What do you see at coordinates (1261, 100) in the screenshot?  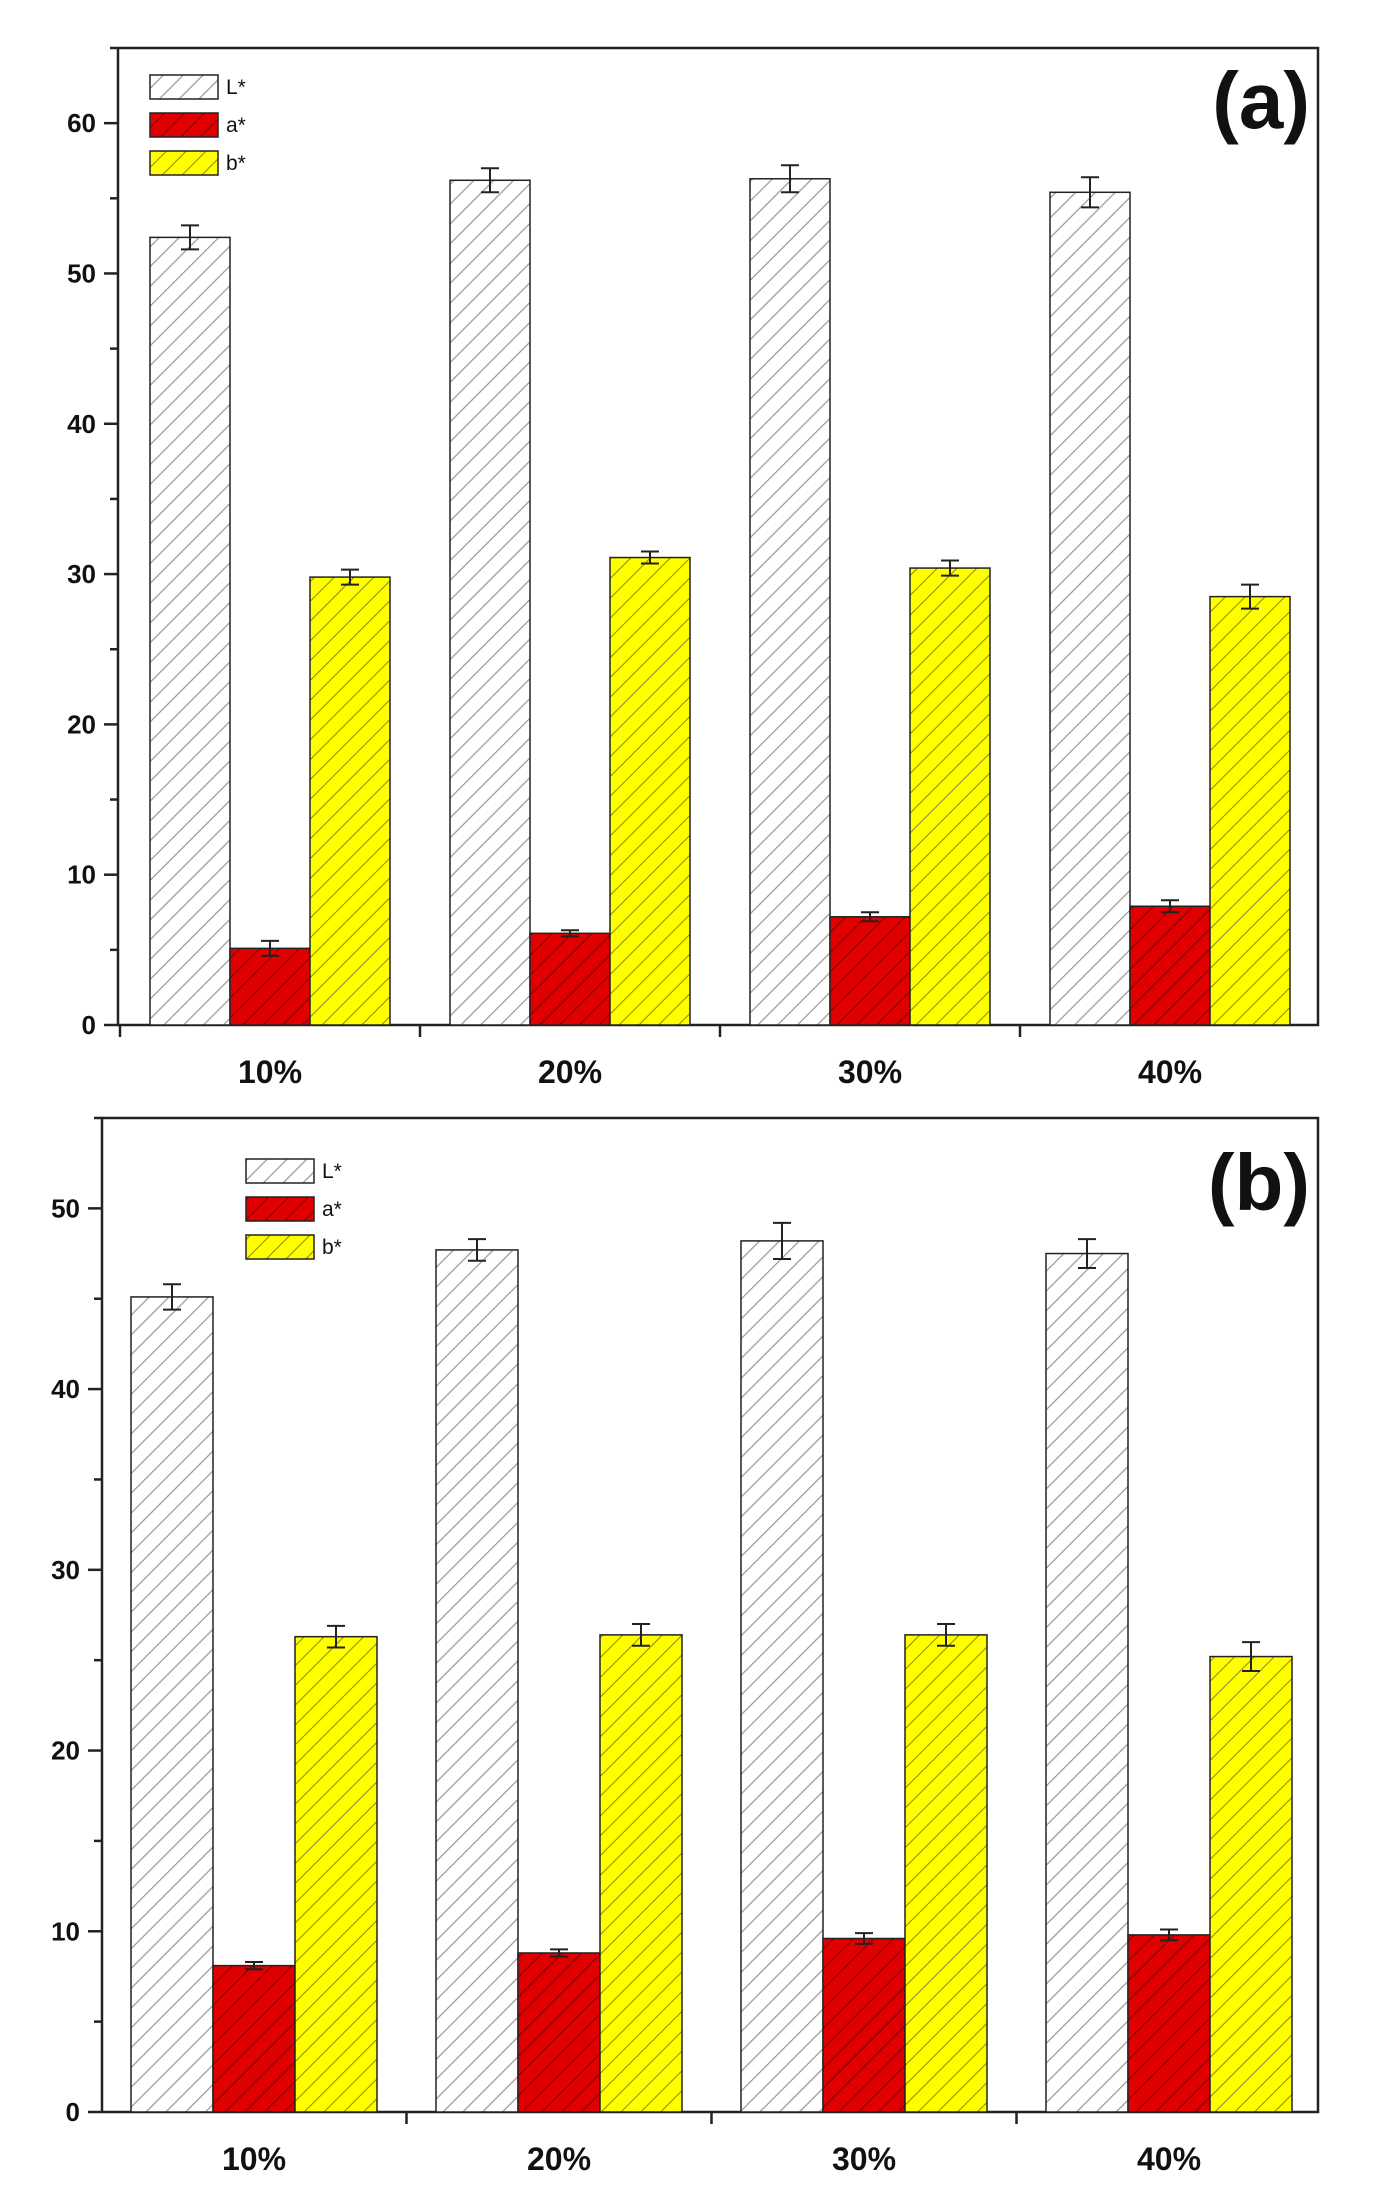 I see `panel-label: (a)` at bounding box center [1261, 100].